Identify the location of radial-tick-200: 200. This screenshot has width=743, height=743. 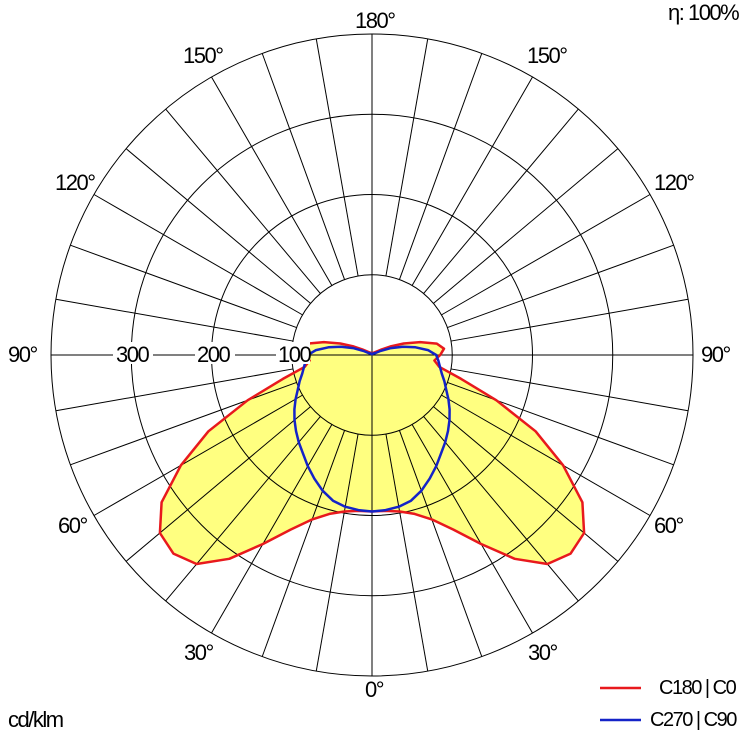
(213, 354).